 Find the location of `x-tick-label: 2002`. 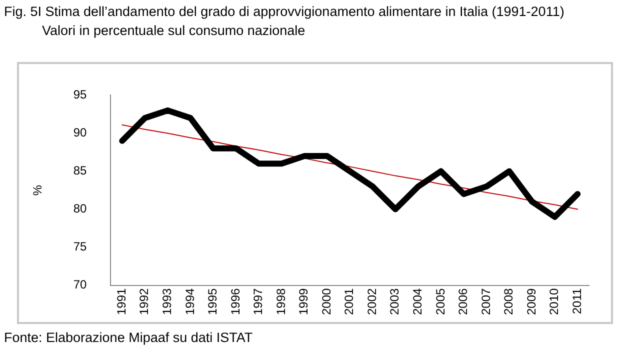

x-tick-label: 2002 is located at coordinates (371, 302).